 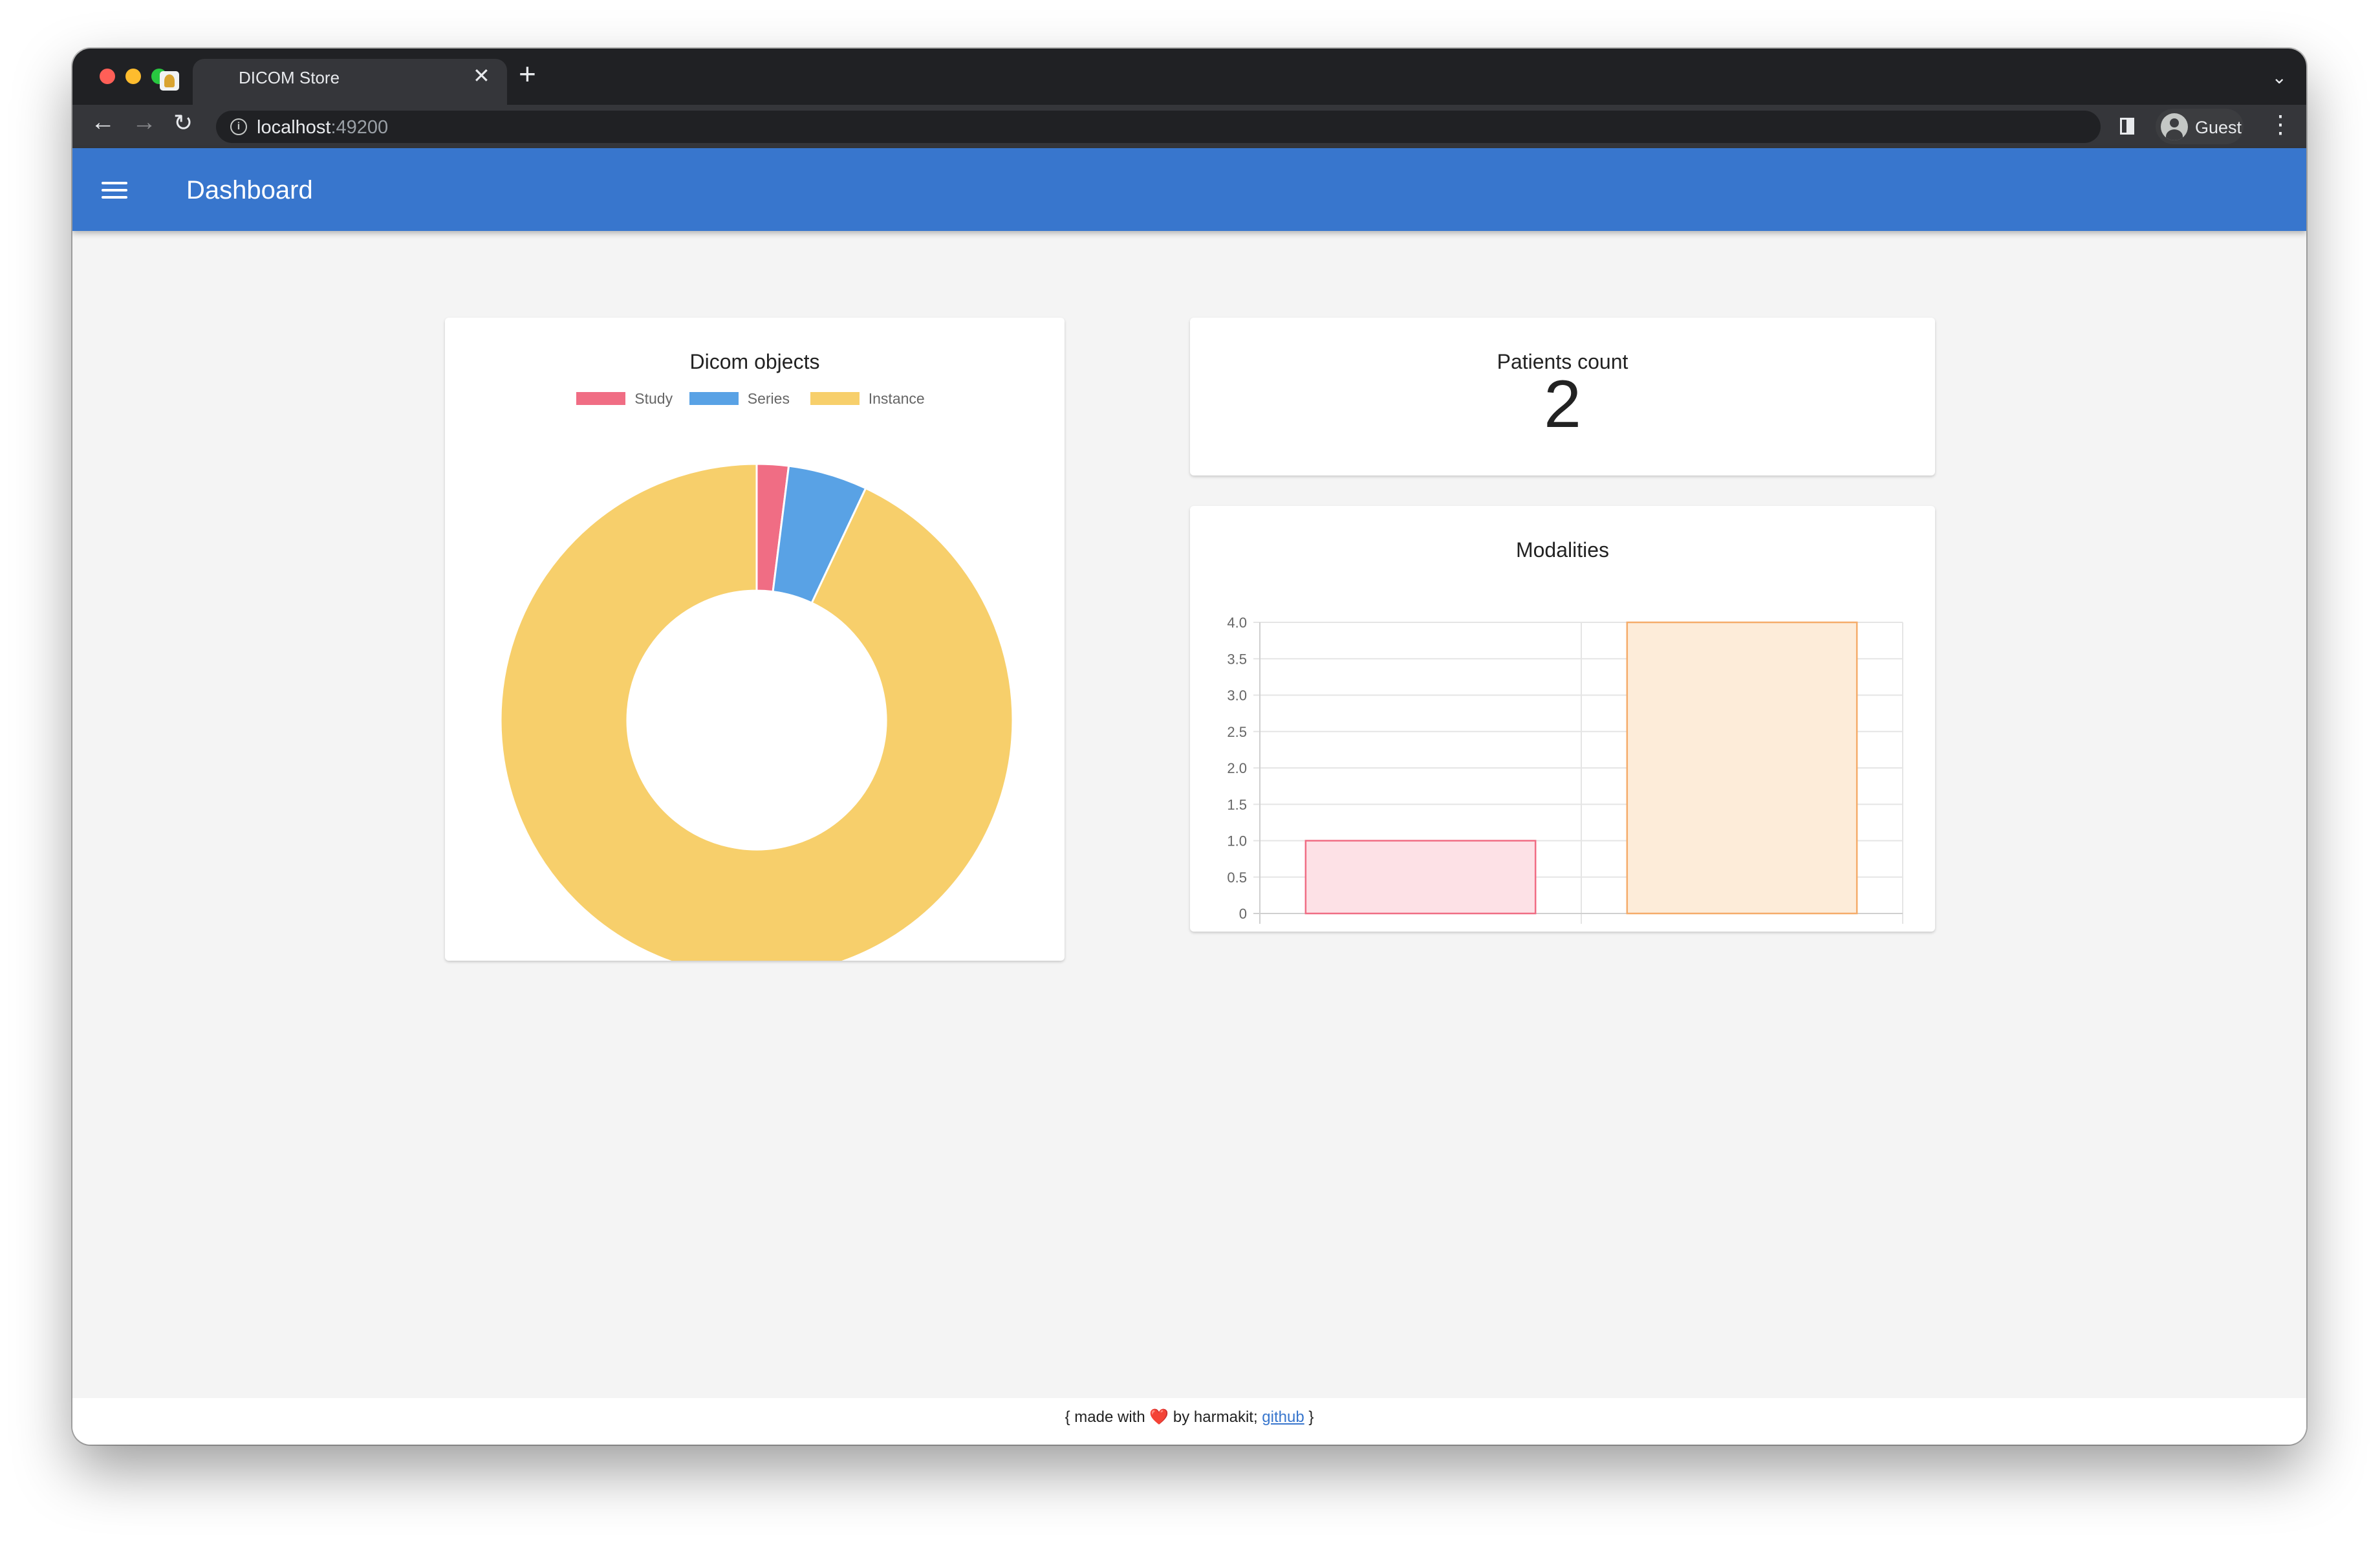 I want to click on donut-slice-instance, so click(x=756, y=712).